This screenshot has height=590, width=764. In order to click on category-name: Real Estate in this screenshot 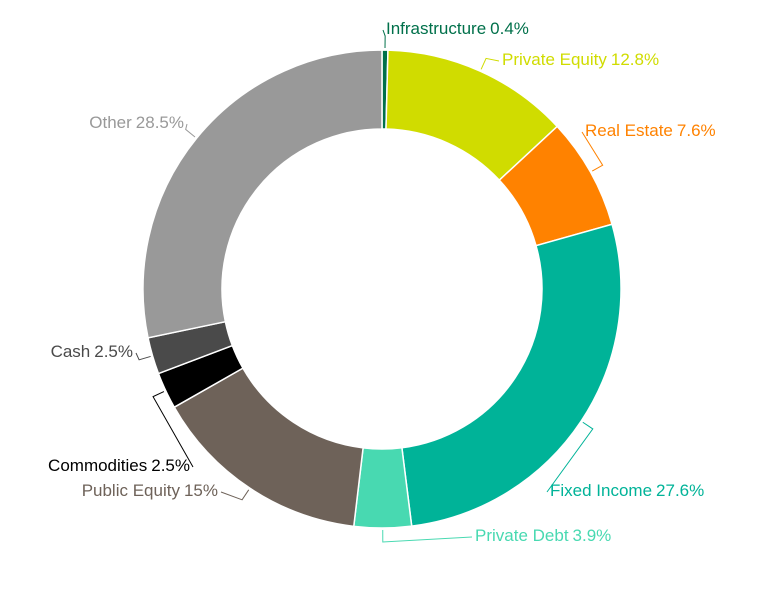, I will do `click(629, 130)`.